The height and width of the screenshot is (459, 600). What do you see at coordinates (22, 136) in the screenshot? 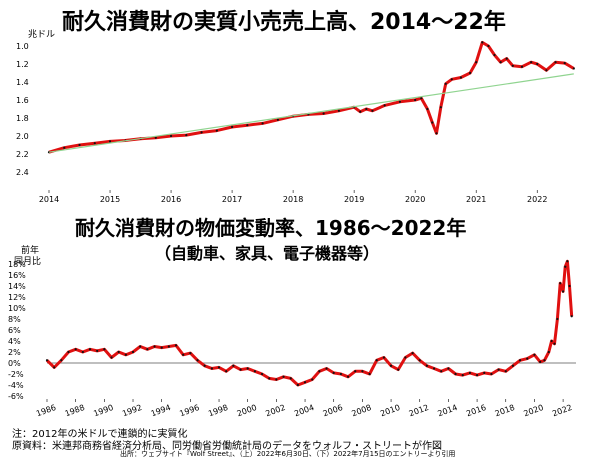
I see `chart1-ytick-label: 2.0` at bounding box center [22, 136].